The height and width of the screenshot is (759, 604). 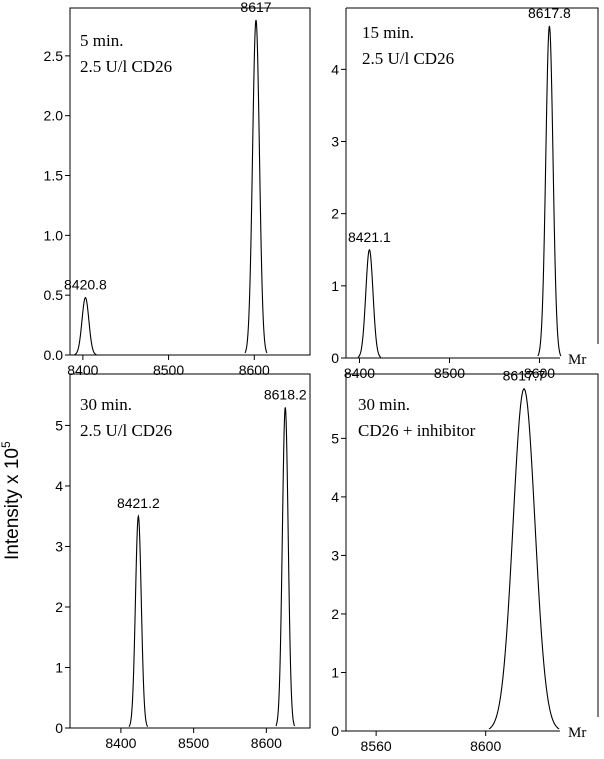 What do you see at coordinates (138, 503) in the screenshot?
I see `peak-label: 8421.2` at bounding box center [138, 503].